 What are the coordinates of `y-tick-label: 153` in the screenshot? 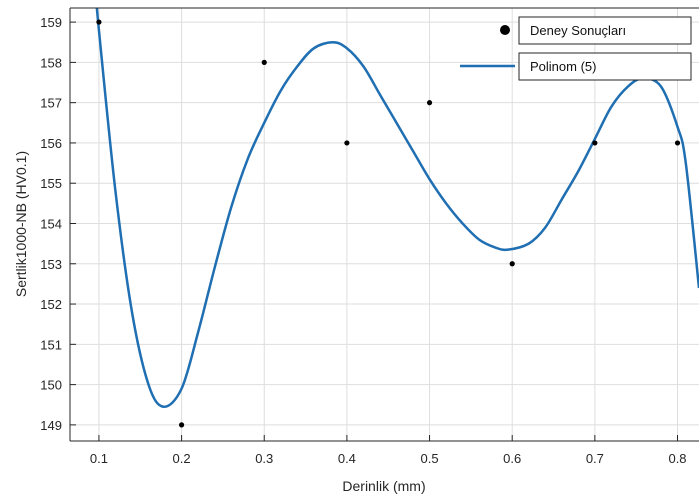 It's located at (51, 264).